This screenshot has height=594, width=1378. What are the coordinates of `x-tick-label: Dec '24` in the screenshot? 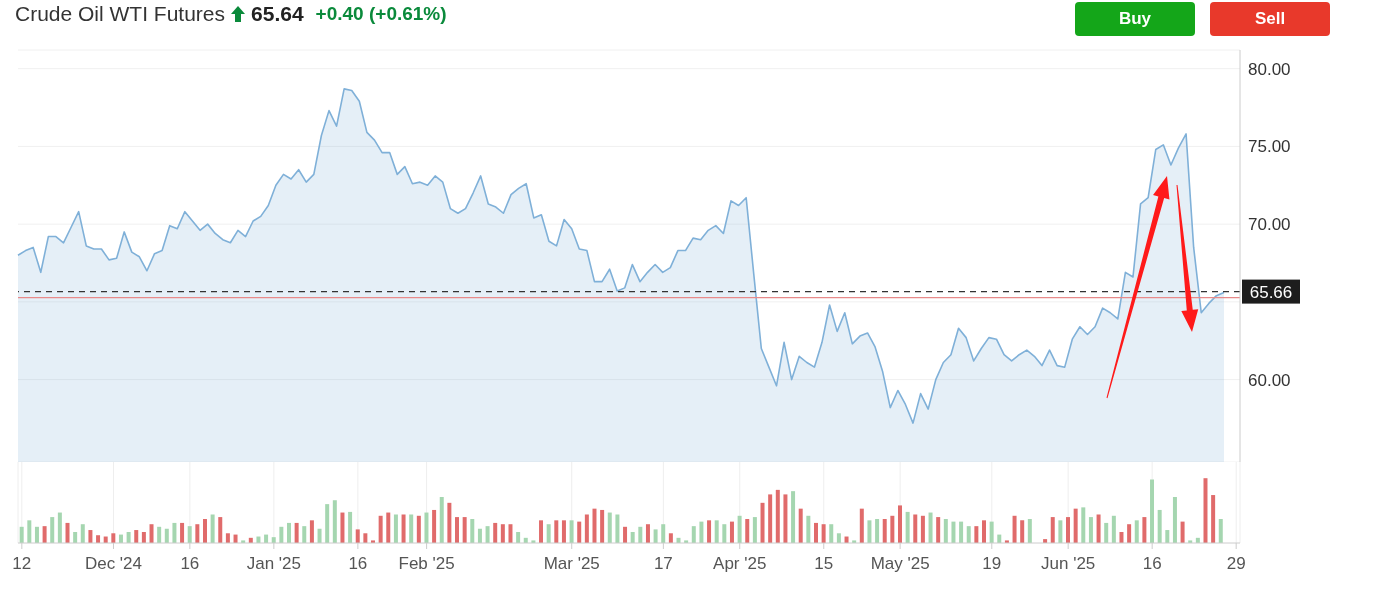 It's located at (113, 564).